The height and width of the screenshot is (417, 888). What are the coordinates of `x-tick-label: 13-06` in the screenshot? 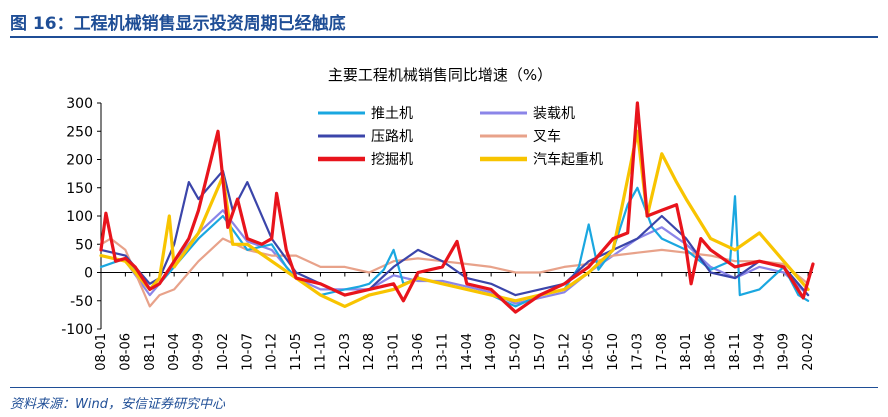 It's located at (418, 352).